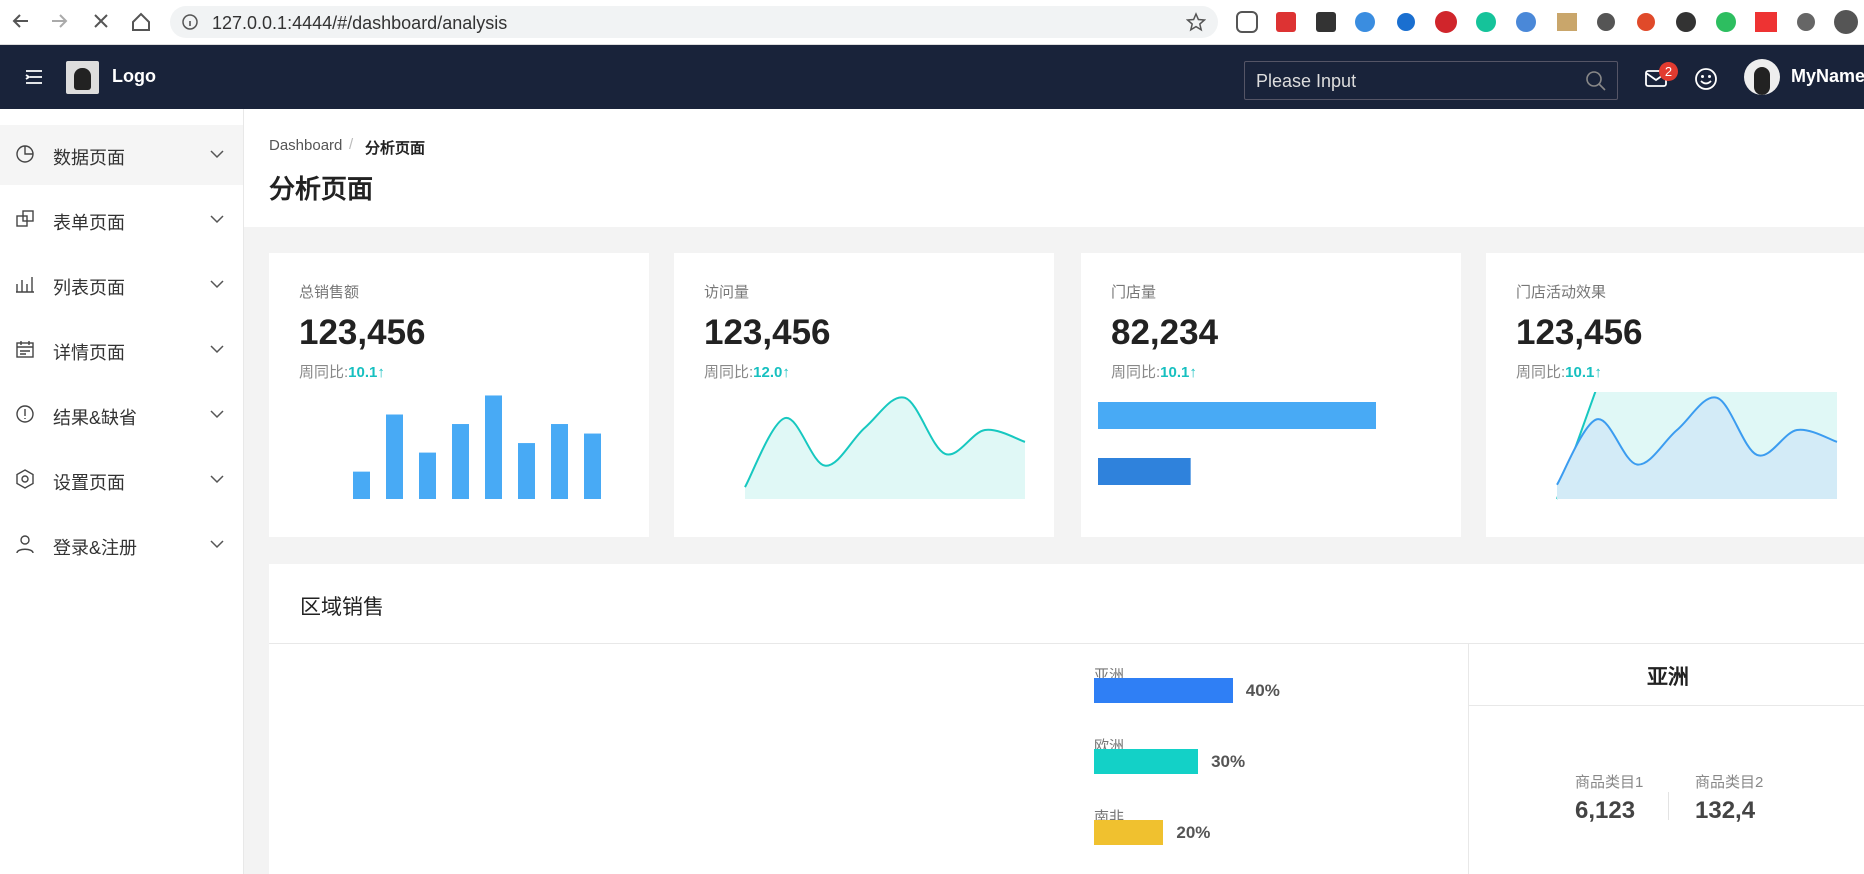 Image resolution: width=1864 pixels, height=874 pixels. I want to click on menu-item: 结果&缺省, so click(121, 415).